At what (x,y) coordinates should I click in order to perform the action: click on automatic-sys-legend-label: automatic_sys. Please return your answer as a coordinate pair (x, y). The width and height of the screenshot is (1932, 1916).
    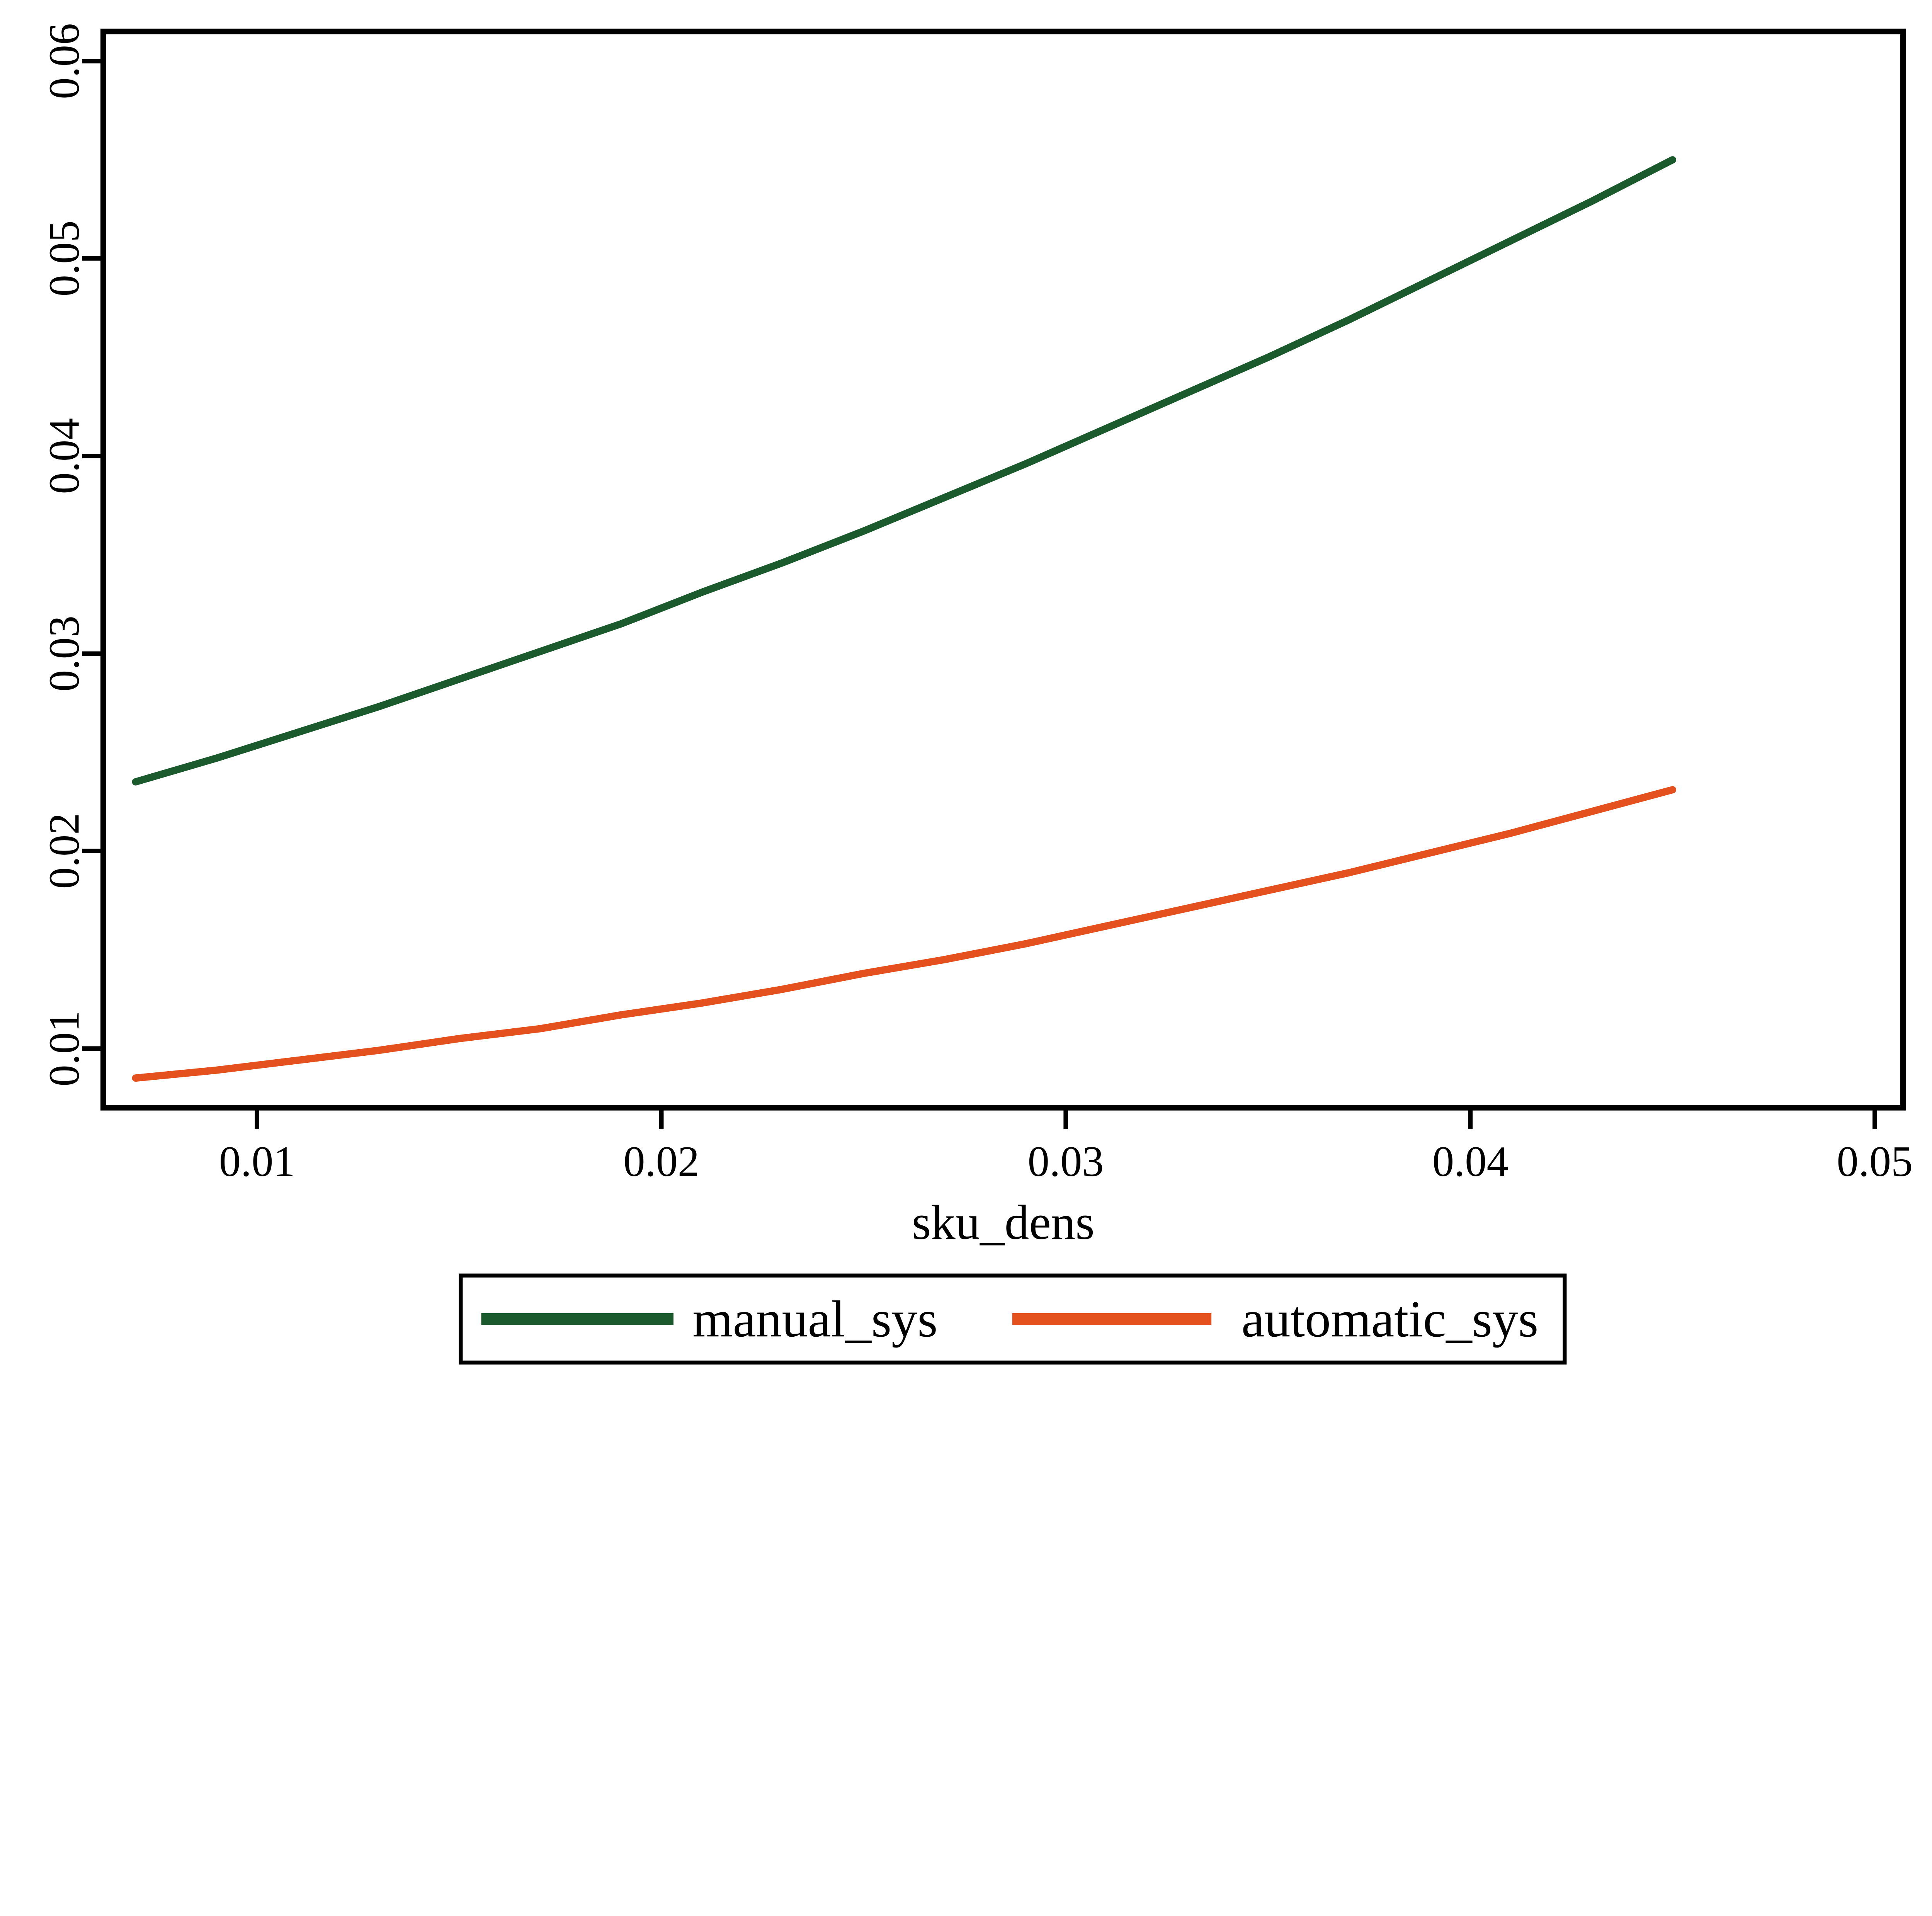
    Looking at the image, I should click on (1390, 1319).